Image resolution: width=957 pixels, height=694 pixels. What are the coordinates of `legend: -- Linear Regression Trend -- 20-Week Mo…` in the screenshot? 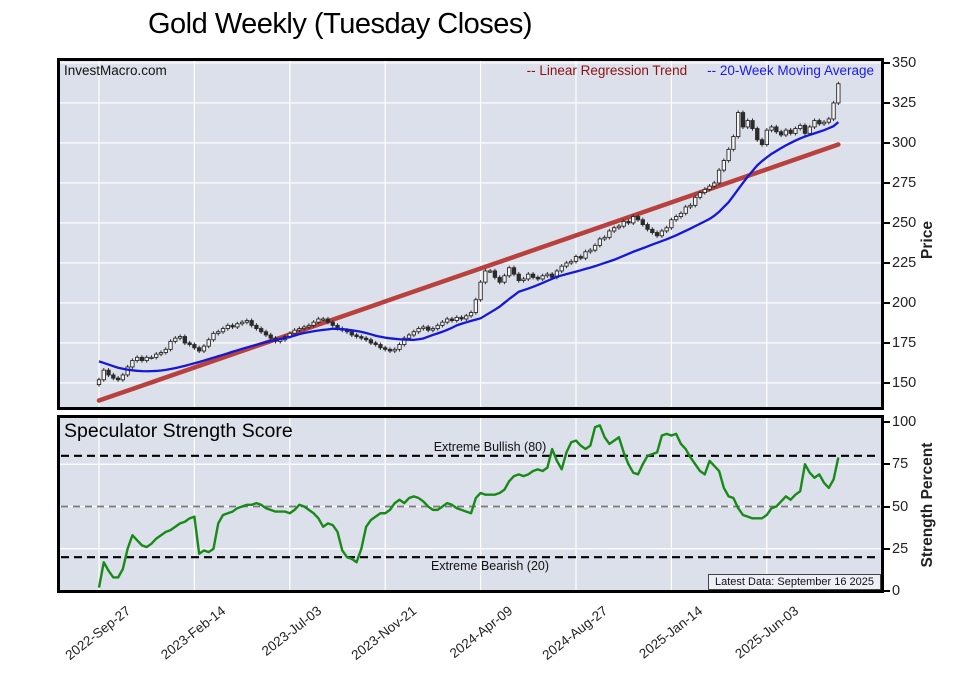 It's located at (700, 70).